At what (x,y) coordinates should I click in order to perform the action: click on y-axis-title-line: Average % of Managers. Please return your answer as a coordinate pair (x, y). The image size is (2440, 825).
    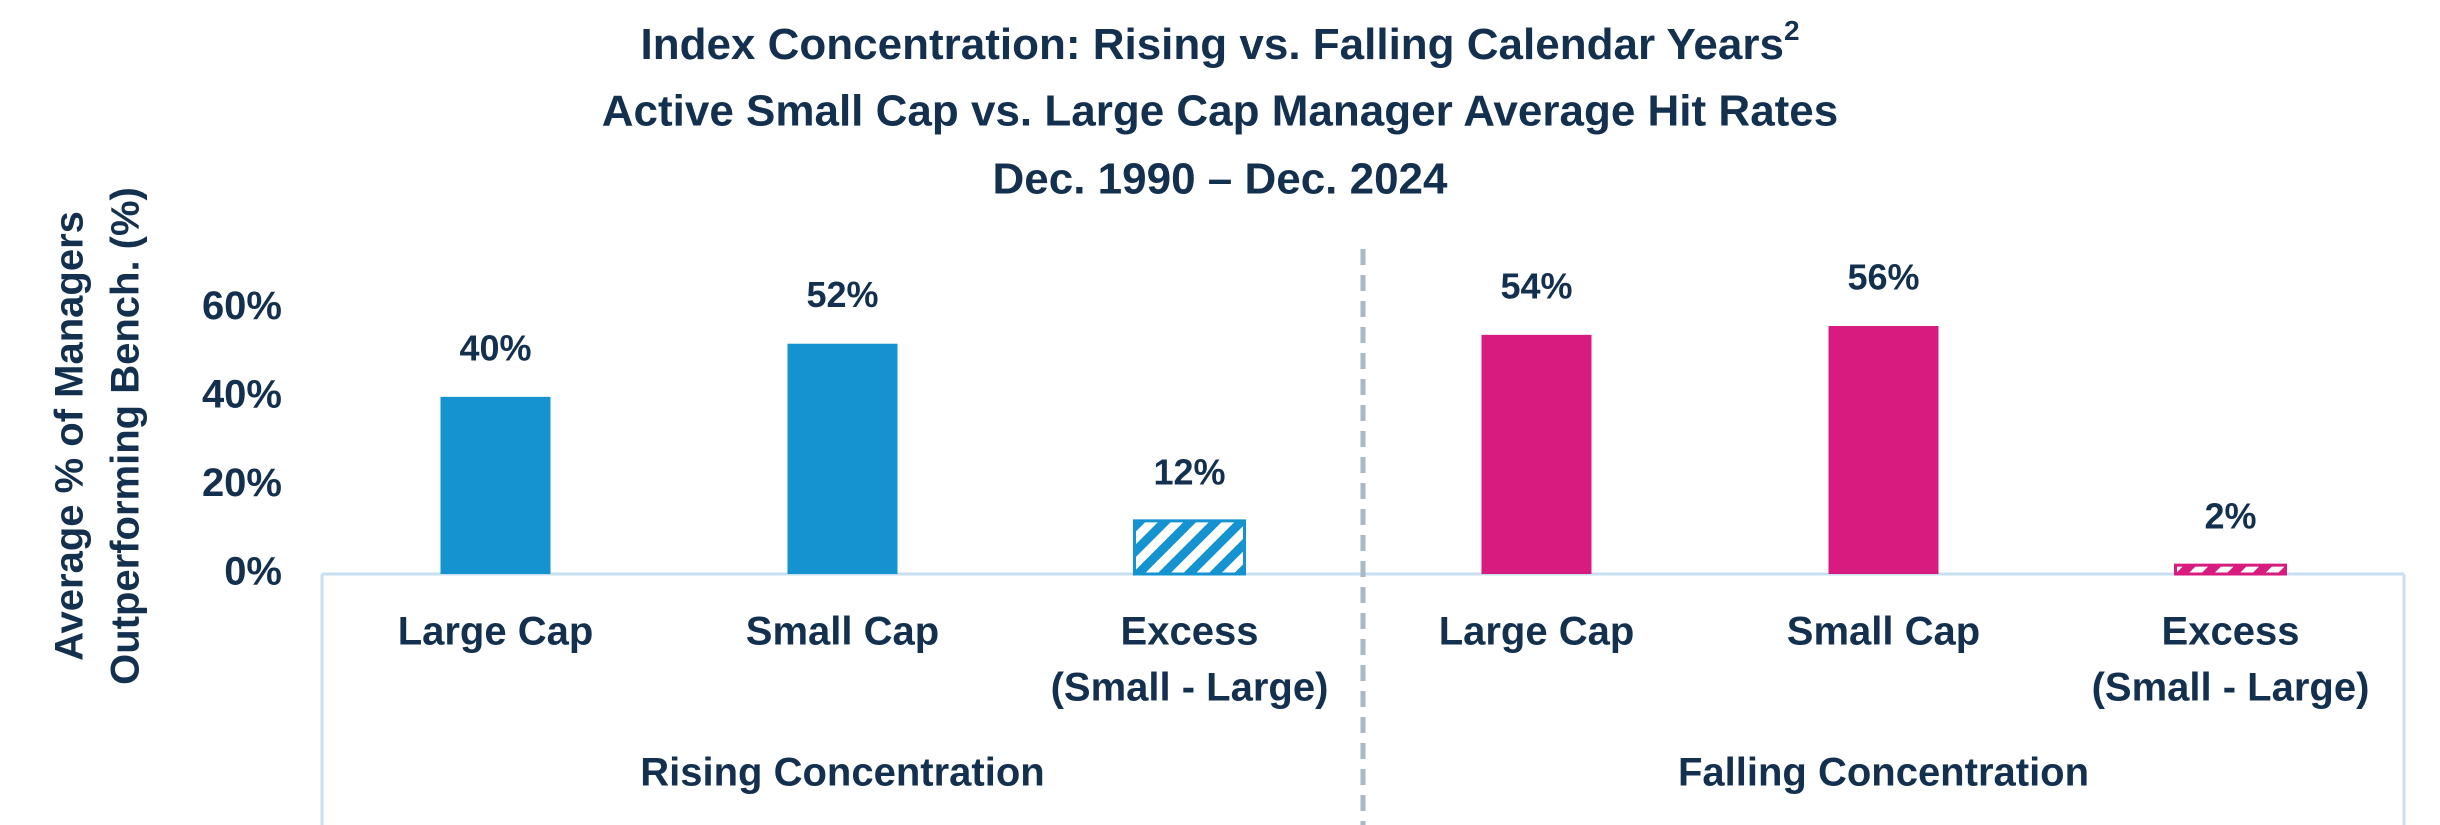
    Looking at the image, I should click on (70, 436).